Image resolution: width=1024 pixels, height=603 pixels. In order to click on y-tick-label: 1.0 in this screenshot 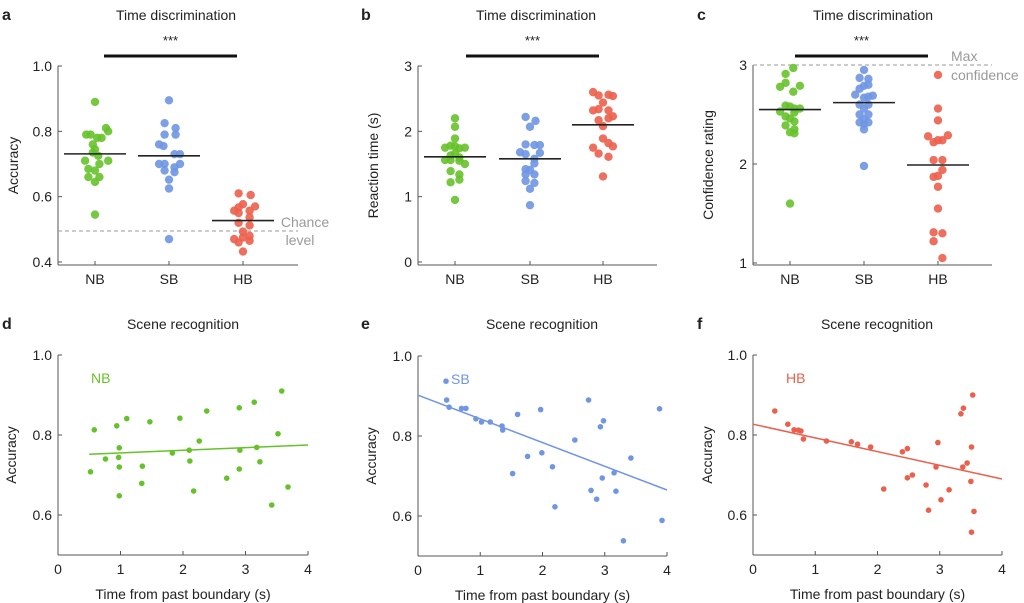, I will do `click(738, 355)`.